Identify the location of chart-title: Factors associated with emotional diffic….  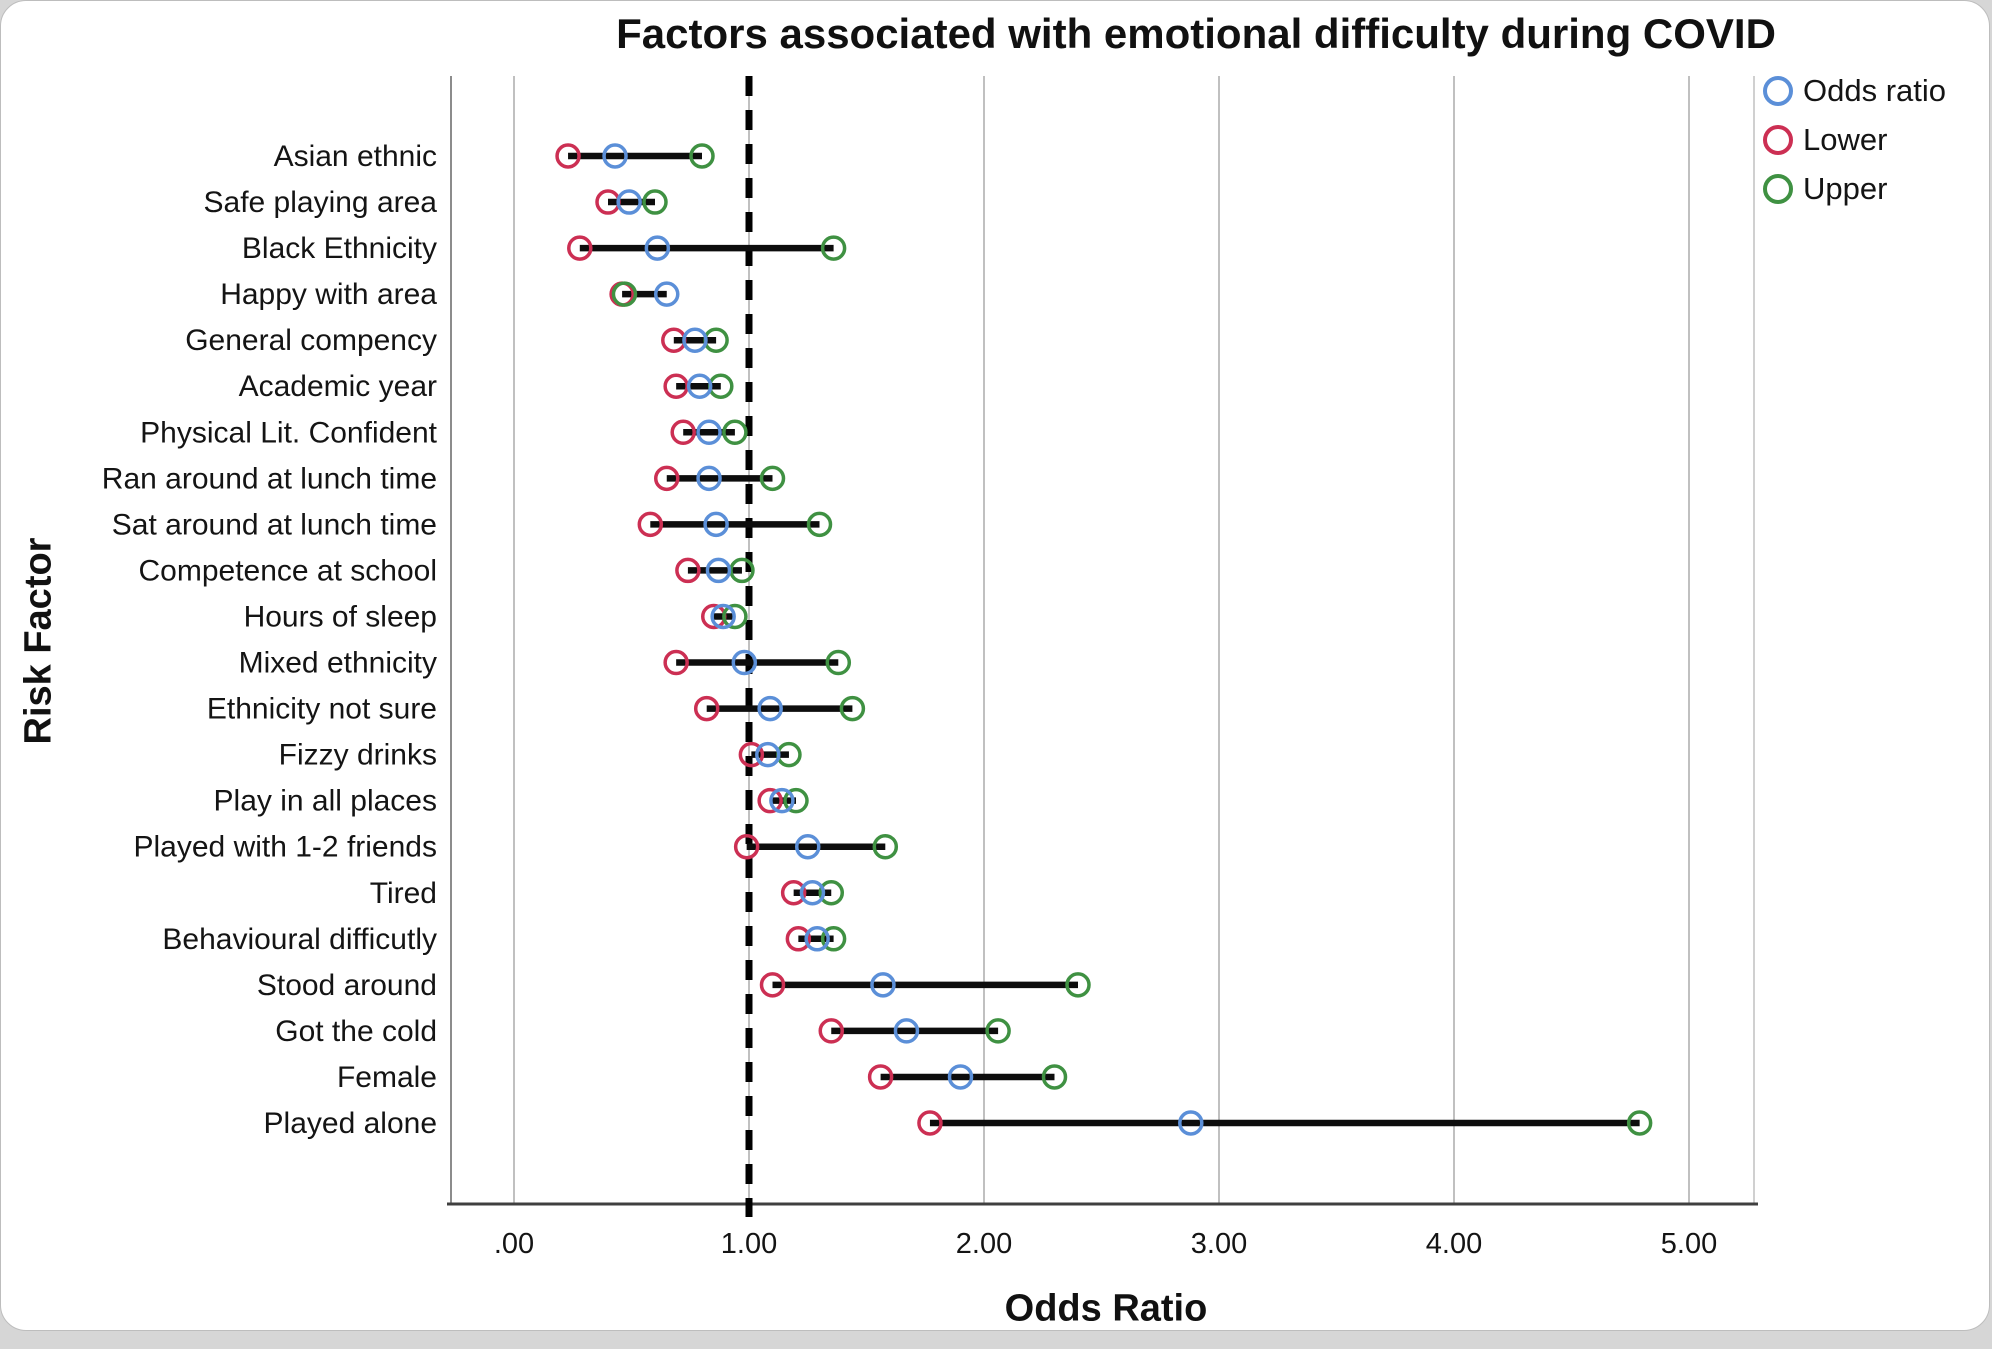
(1196, 33).